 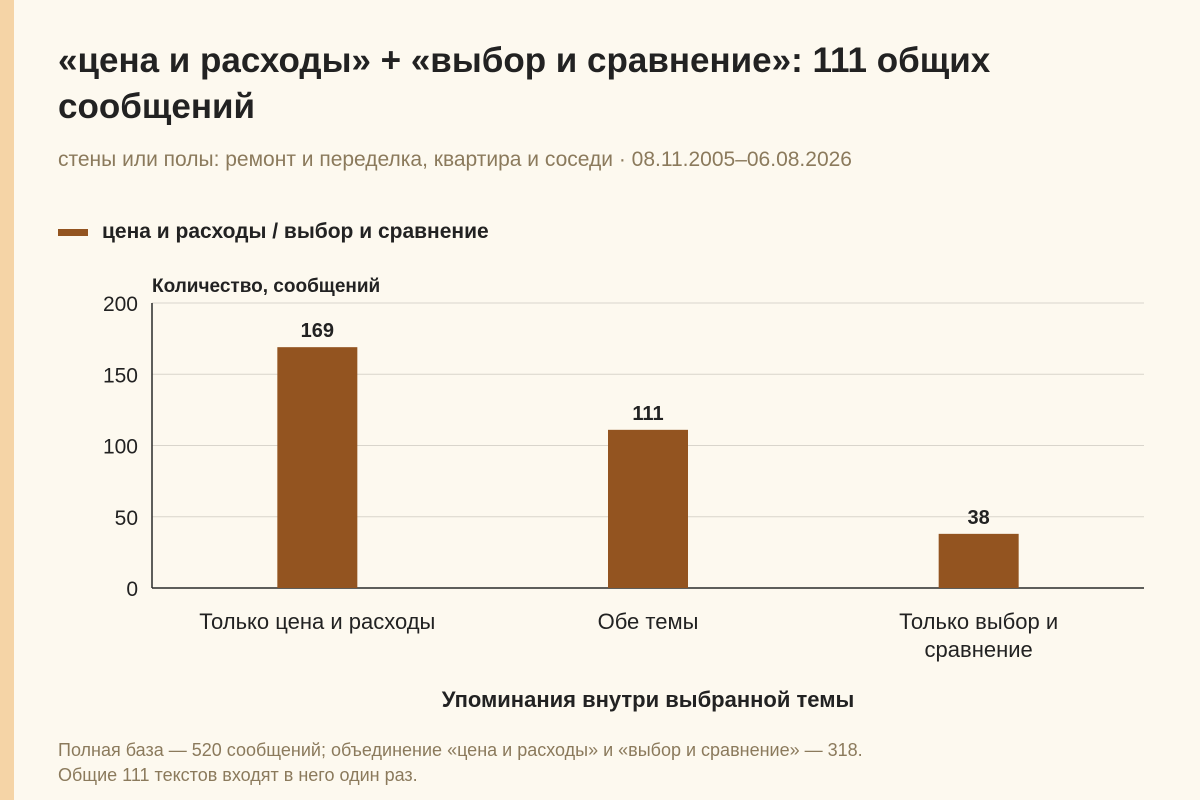 I want to click on x-tick-label-line: Только цена и расходы, so click(x=317, y=621).